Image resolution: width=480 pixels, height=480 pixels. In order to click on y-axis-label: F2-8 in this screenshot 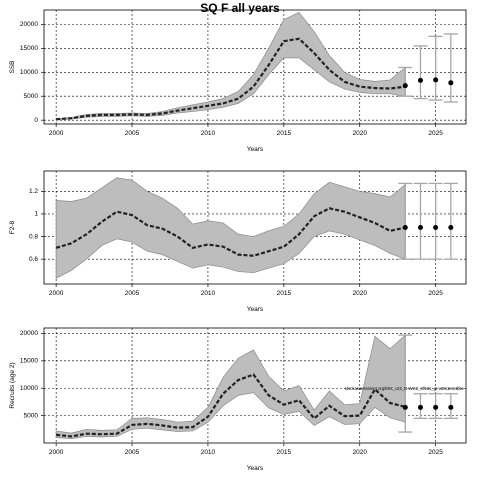, I will do `click(12, 227)`.